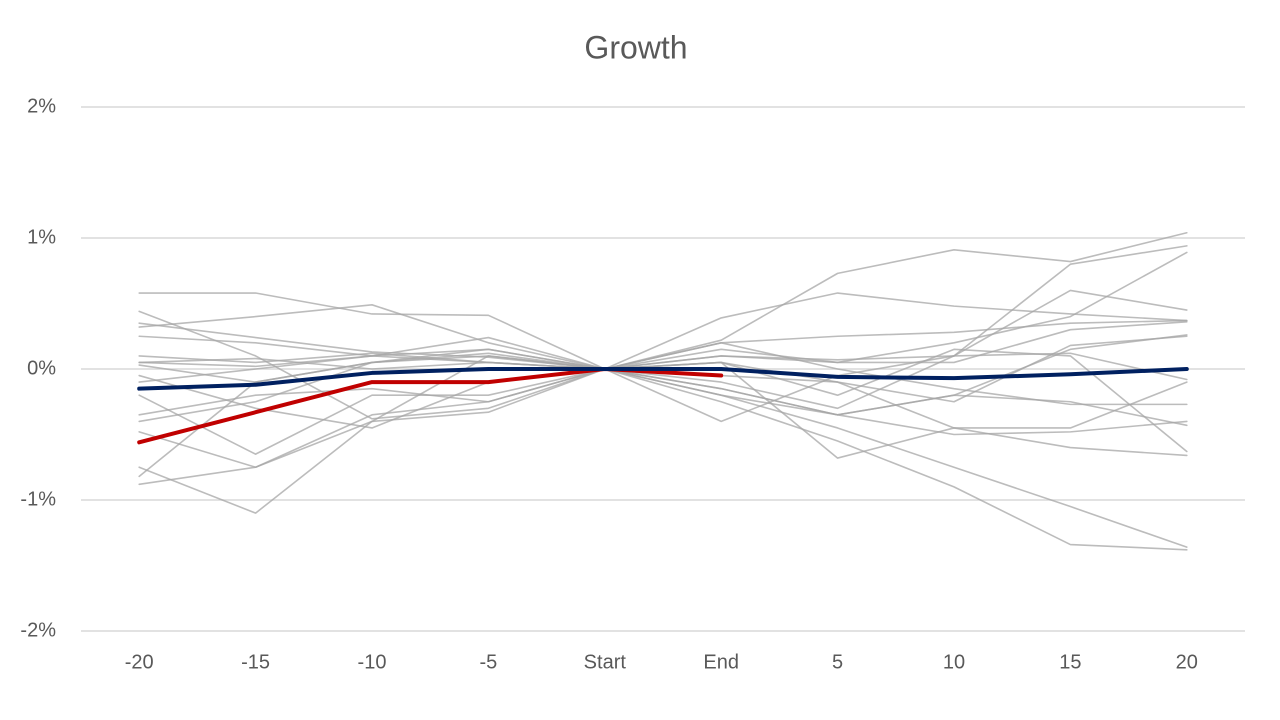 Image resolution: width=1280 pixels, height=720 pixels. I want to click on x-tick-label: 15, so click(1070, 662).